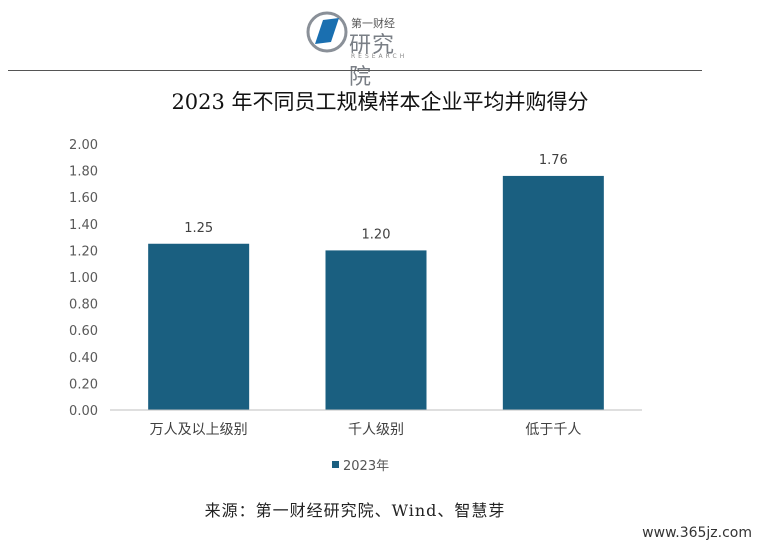 The width and height of the screenshot is (760, 549). I want to click on legend: 2023年, so click(360, 464).